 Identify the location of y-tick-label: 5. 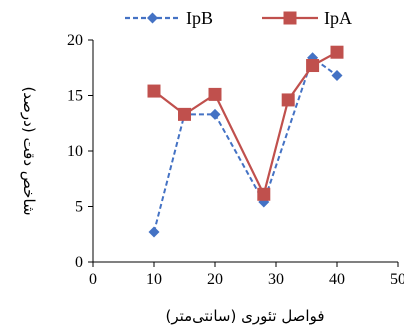
(79, 207).